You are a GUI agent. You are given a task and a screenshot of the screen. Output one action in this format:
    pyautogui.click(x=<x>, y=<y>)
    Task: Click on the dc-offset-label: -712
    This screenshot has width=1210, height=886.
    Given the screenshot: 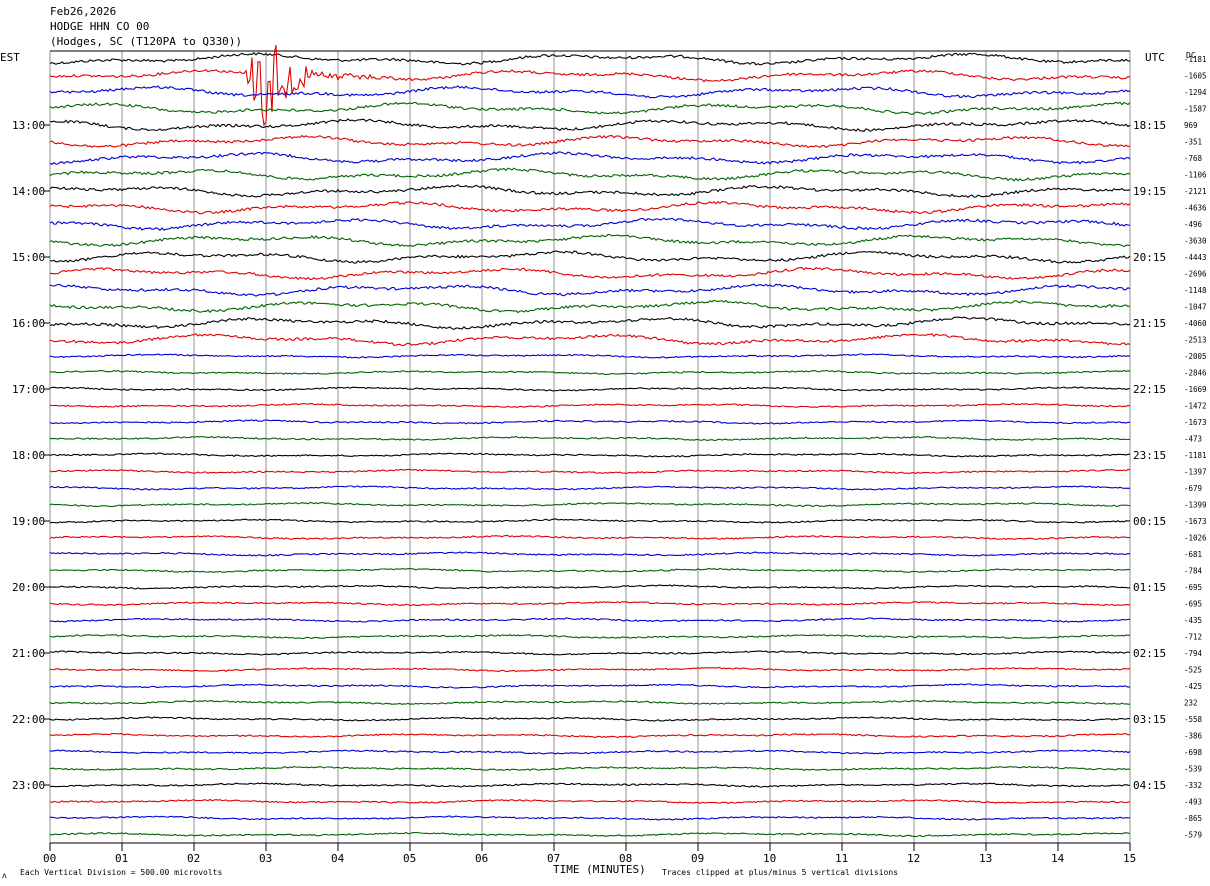 What is the action you would take?
    pyautogui.click(x=1193, y=637)
    